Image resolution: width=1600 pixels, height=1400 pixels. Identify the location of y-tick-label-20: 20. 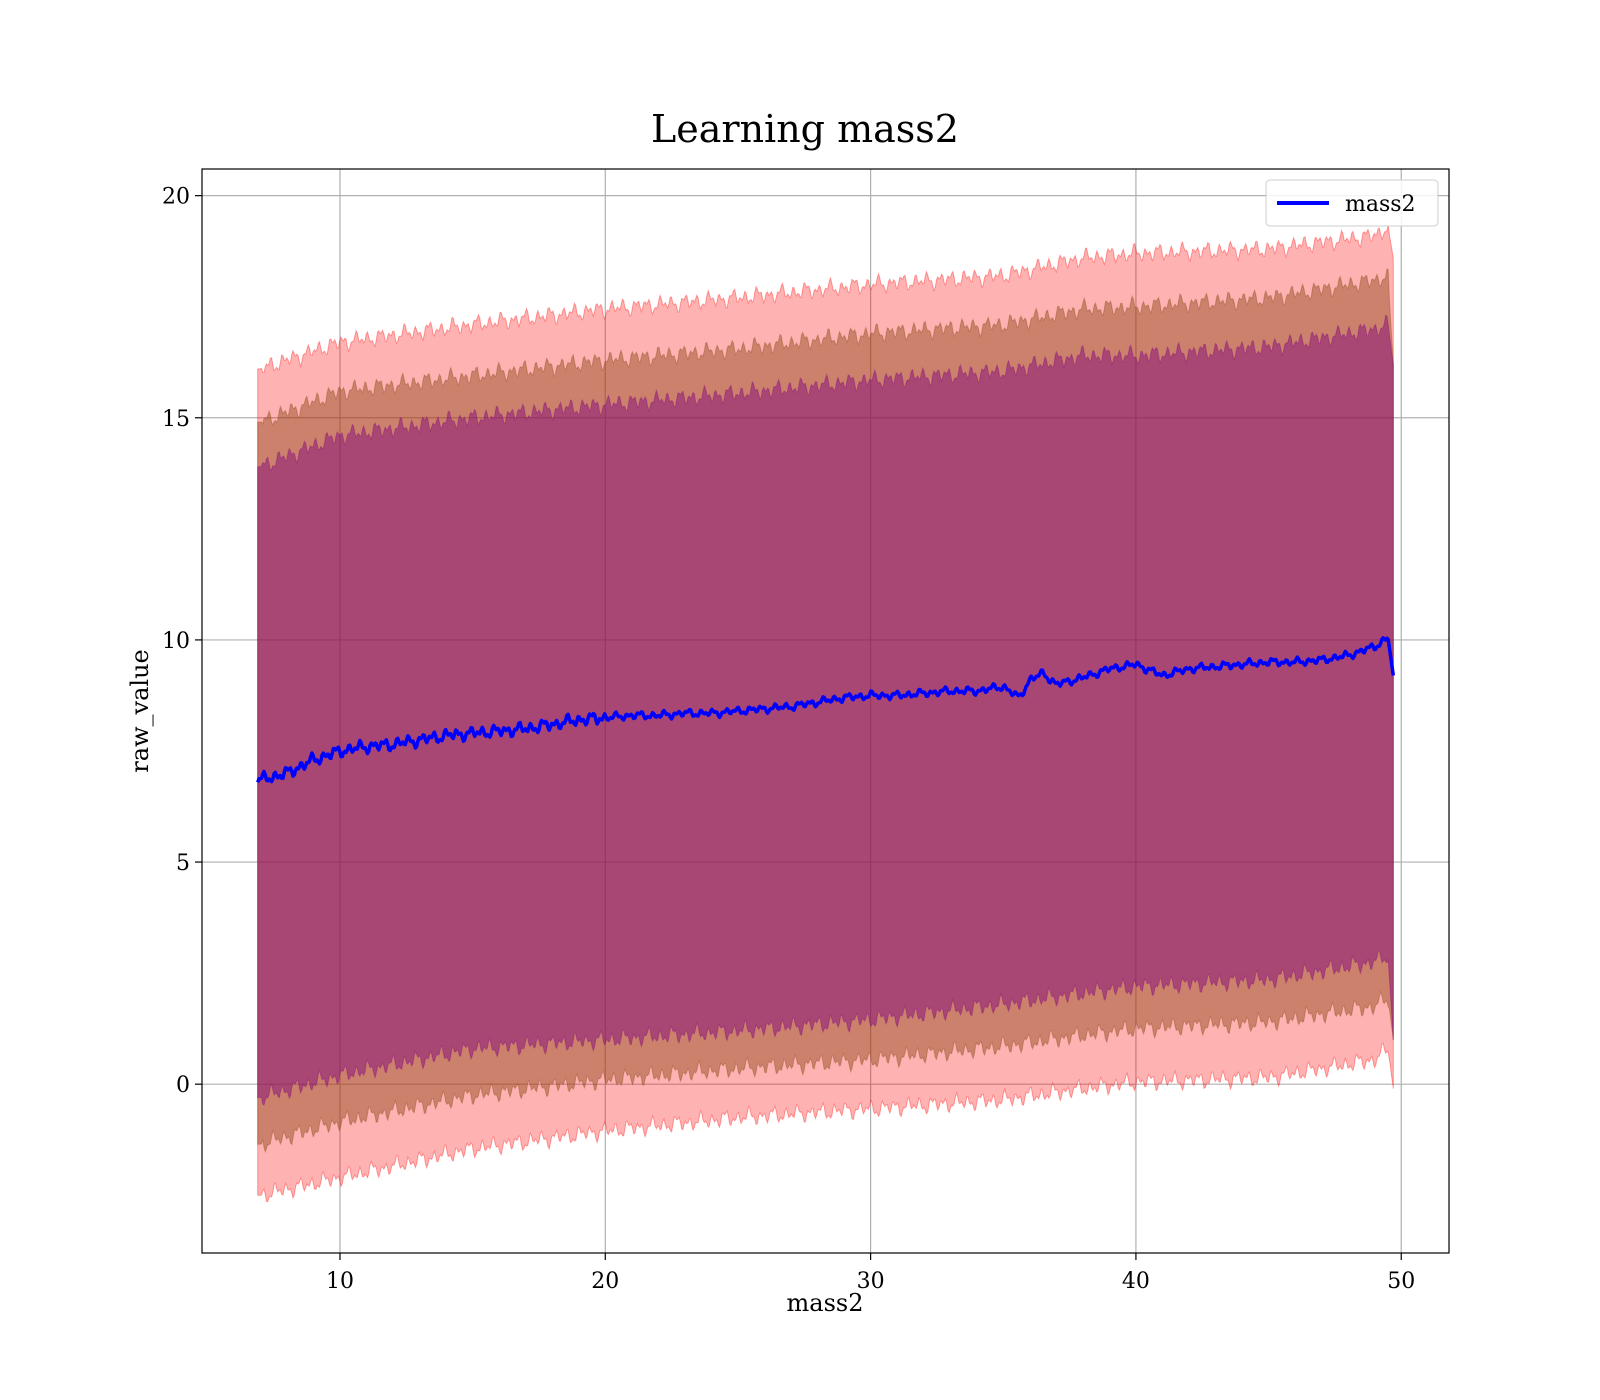
(176, 197).